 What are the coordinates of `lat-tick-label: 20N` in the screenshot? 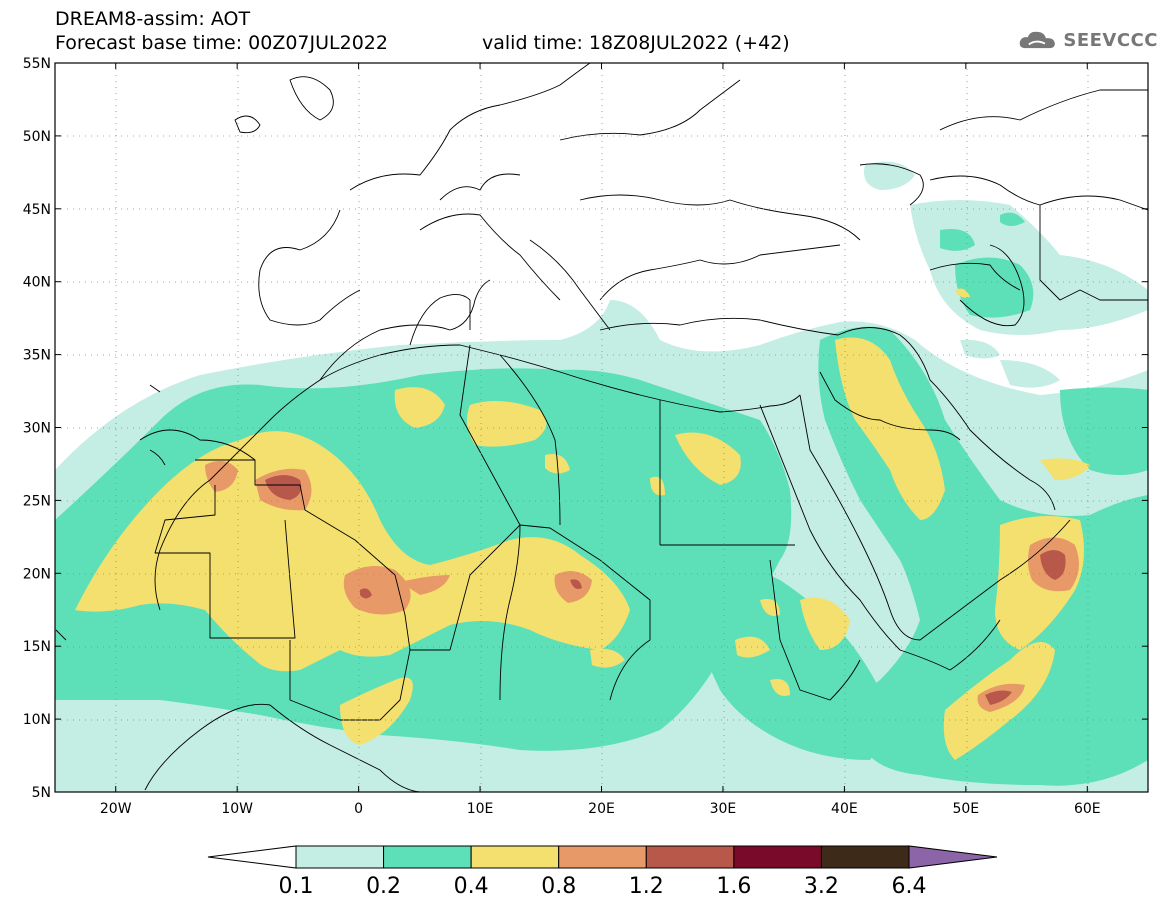 It's located at (37, 574).